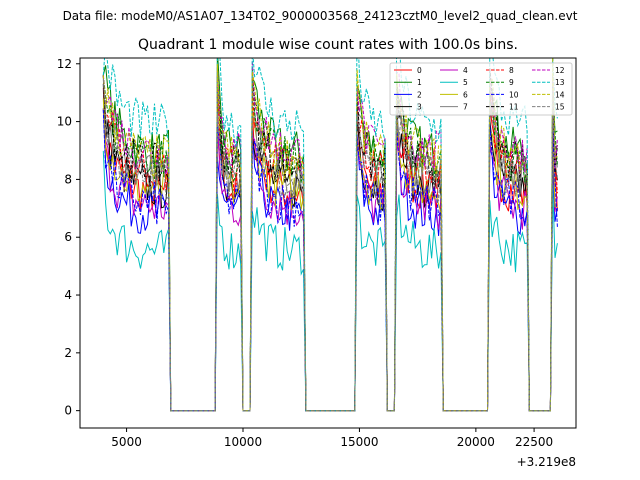  I want to click on x-axis: 5000 10000 15000 20000 22500, so click(332, 438).